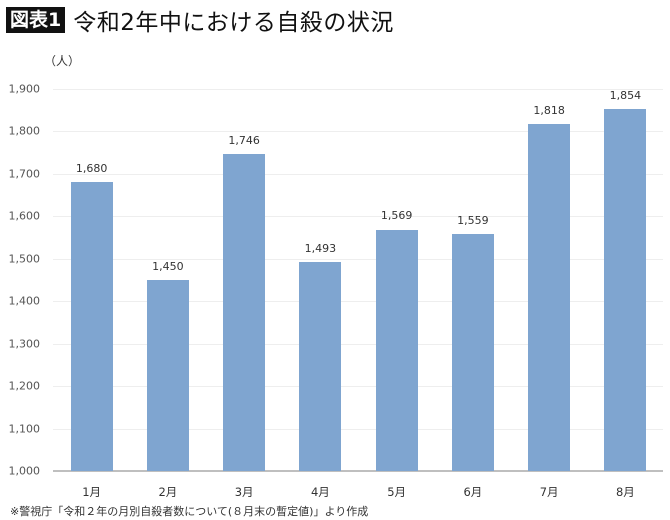  What do you see at coordinates (36, 20) in the screenshot?
I see `figure-badge: 図表1` at bounding box center [36, 20].